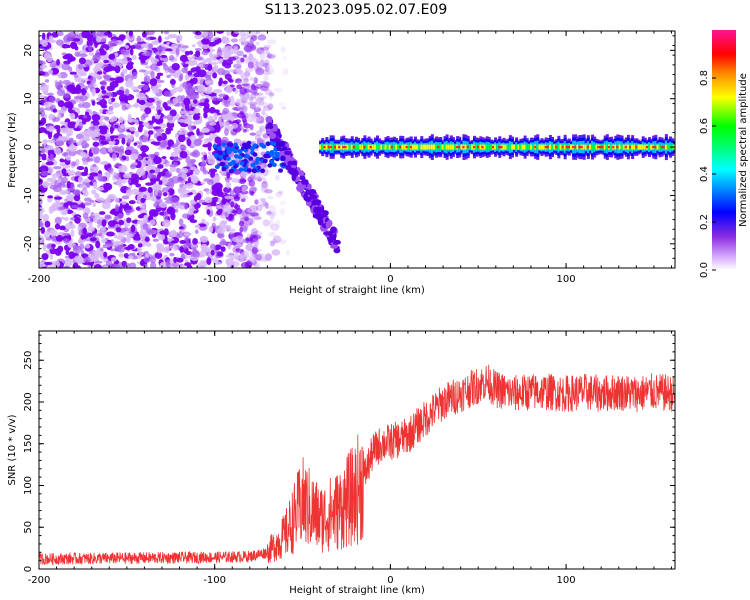  What do you see at coordinates (704, 222) in the screenshot?
I see `colorbar-tick-label: 0.2` at bounding box center [704, 222].